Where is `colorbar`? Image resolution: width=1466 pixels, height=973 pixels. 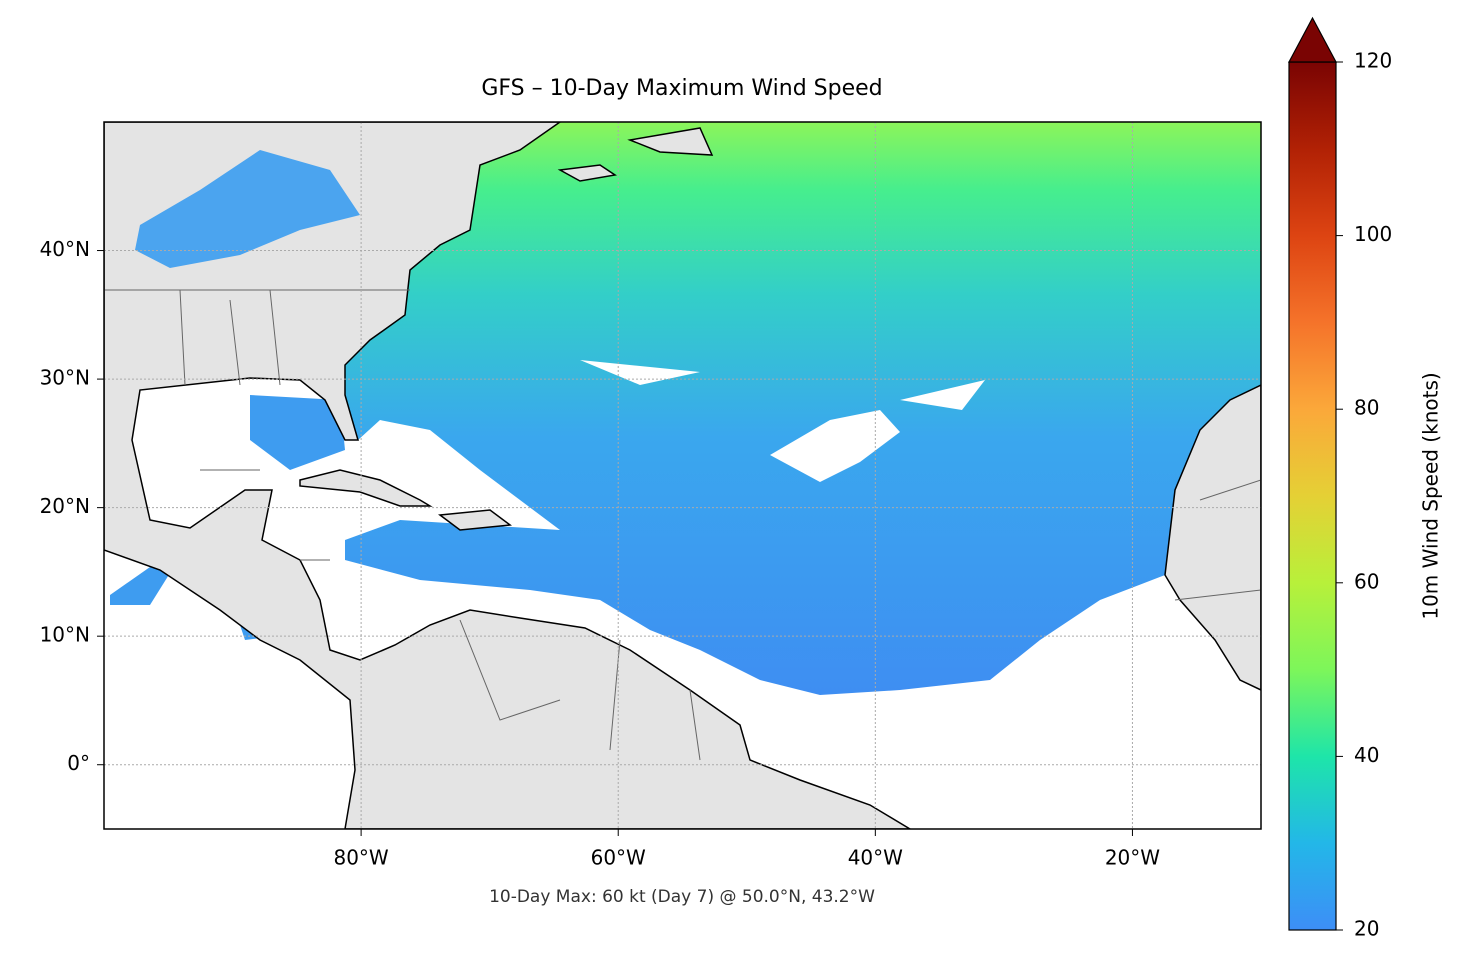
colorbar is located at coordinates (1312, 496).